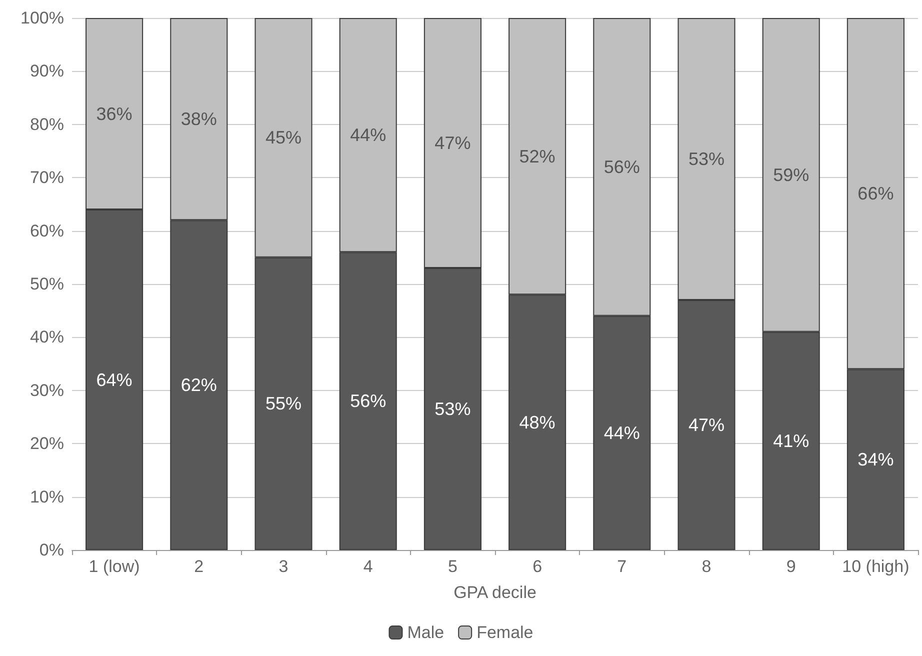 The width and height of the screenshot is (922, 656). What do you see at coordinates (42, 18) in the screenshot?
I see `y-tick-label: 100%` at bounding box center [42, 18].